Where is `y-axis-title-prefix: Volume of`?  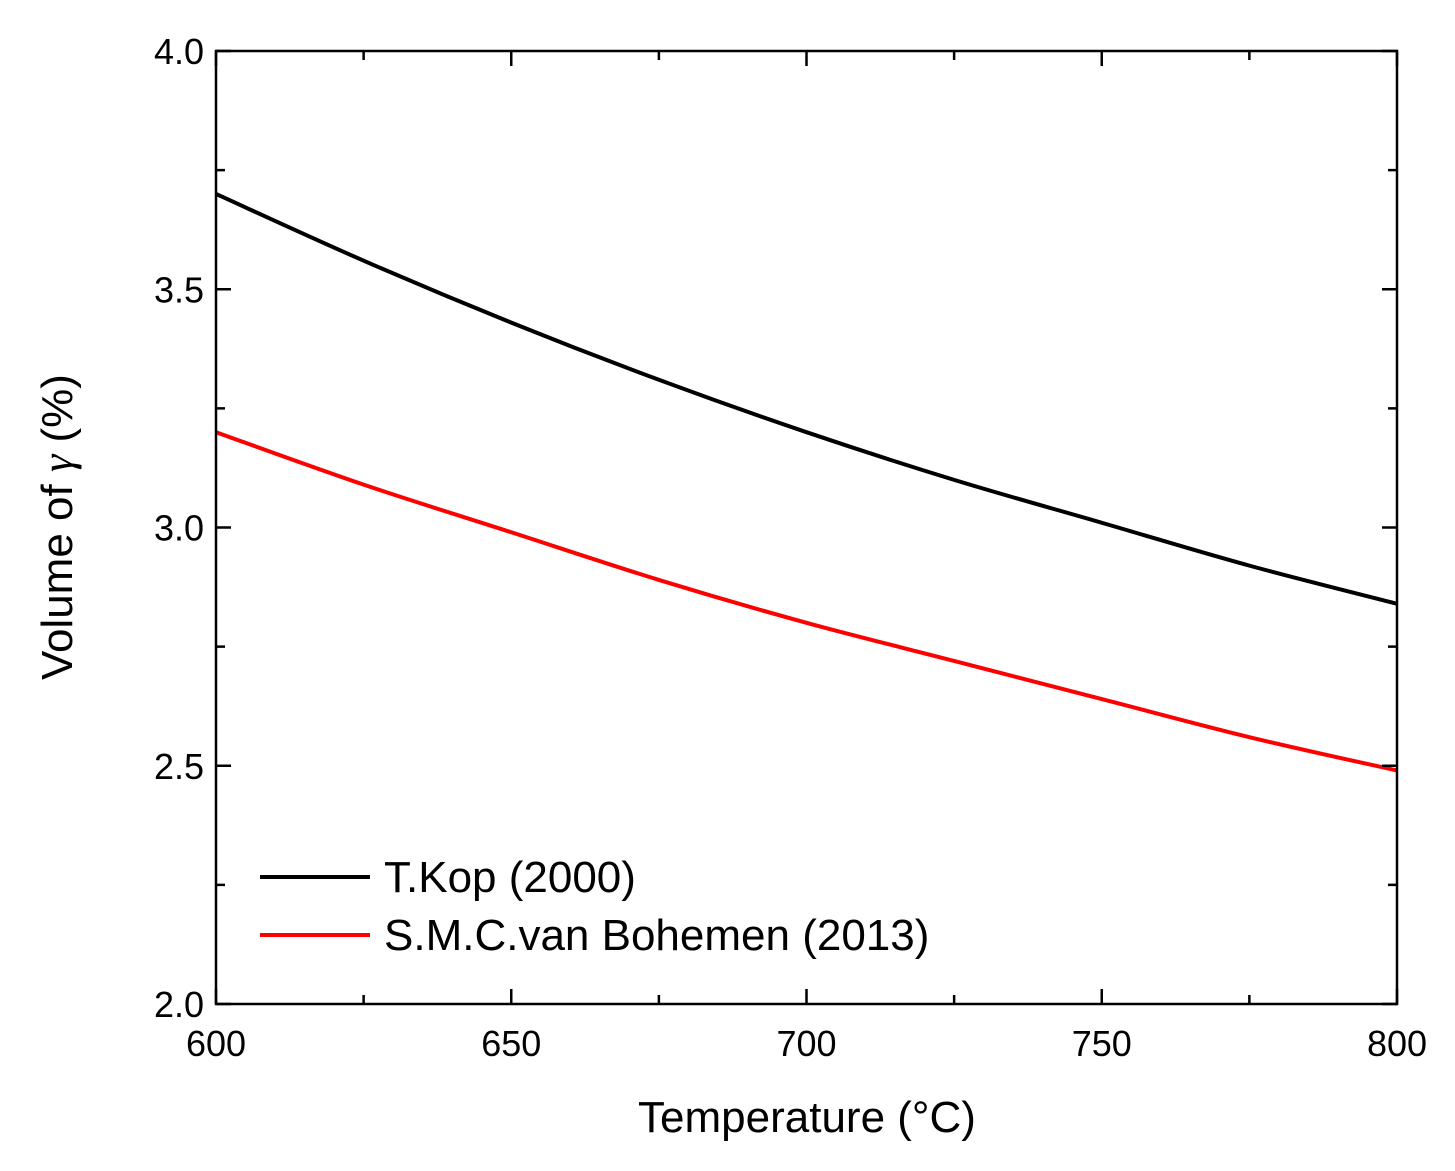
y-axis-title-prefix: Volume of is located at coordinates (57, 576).